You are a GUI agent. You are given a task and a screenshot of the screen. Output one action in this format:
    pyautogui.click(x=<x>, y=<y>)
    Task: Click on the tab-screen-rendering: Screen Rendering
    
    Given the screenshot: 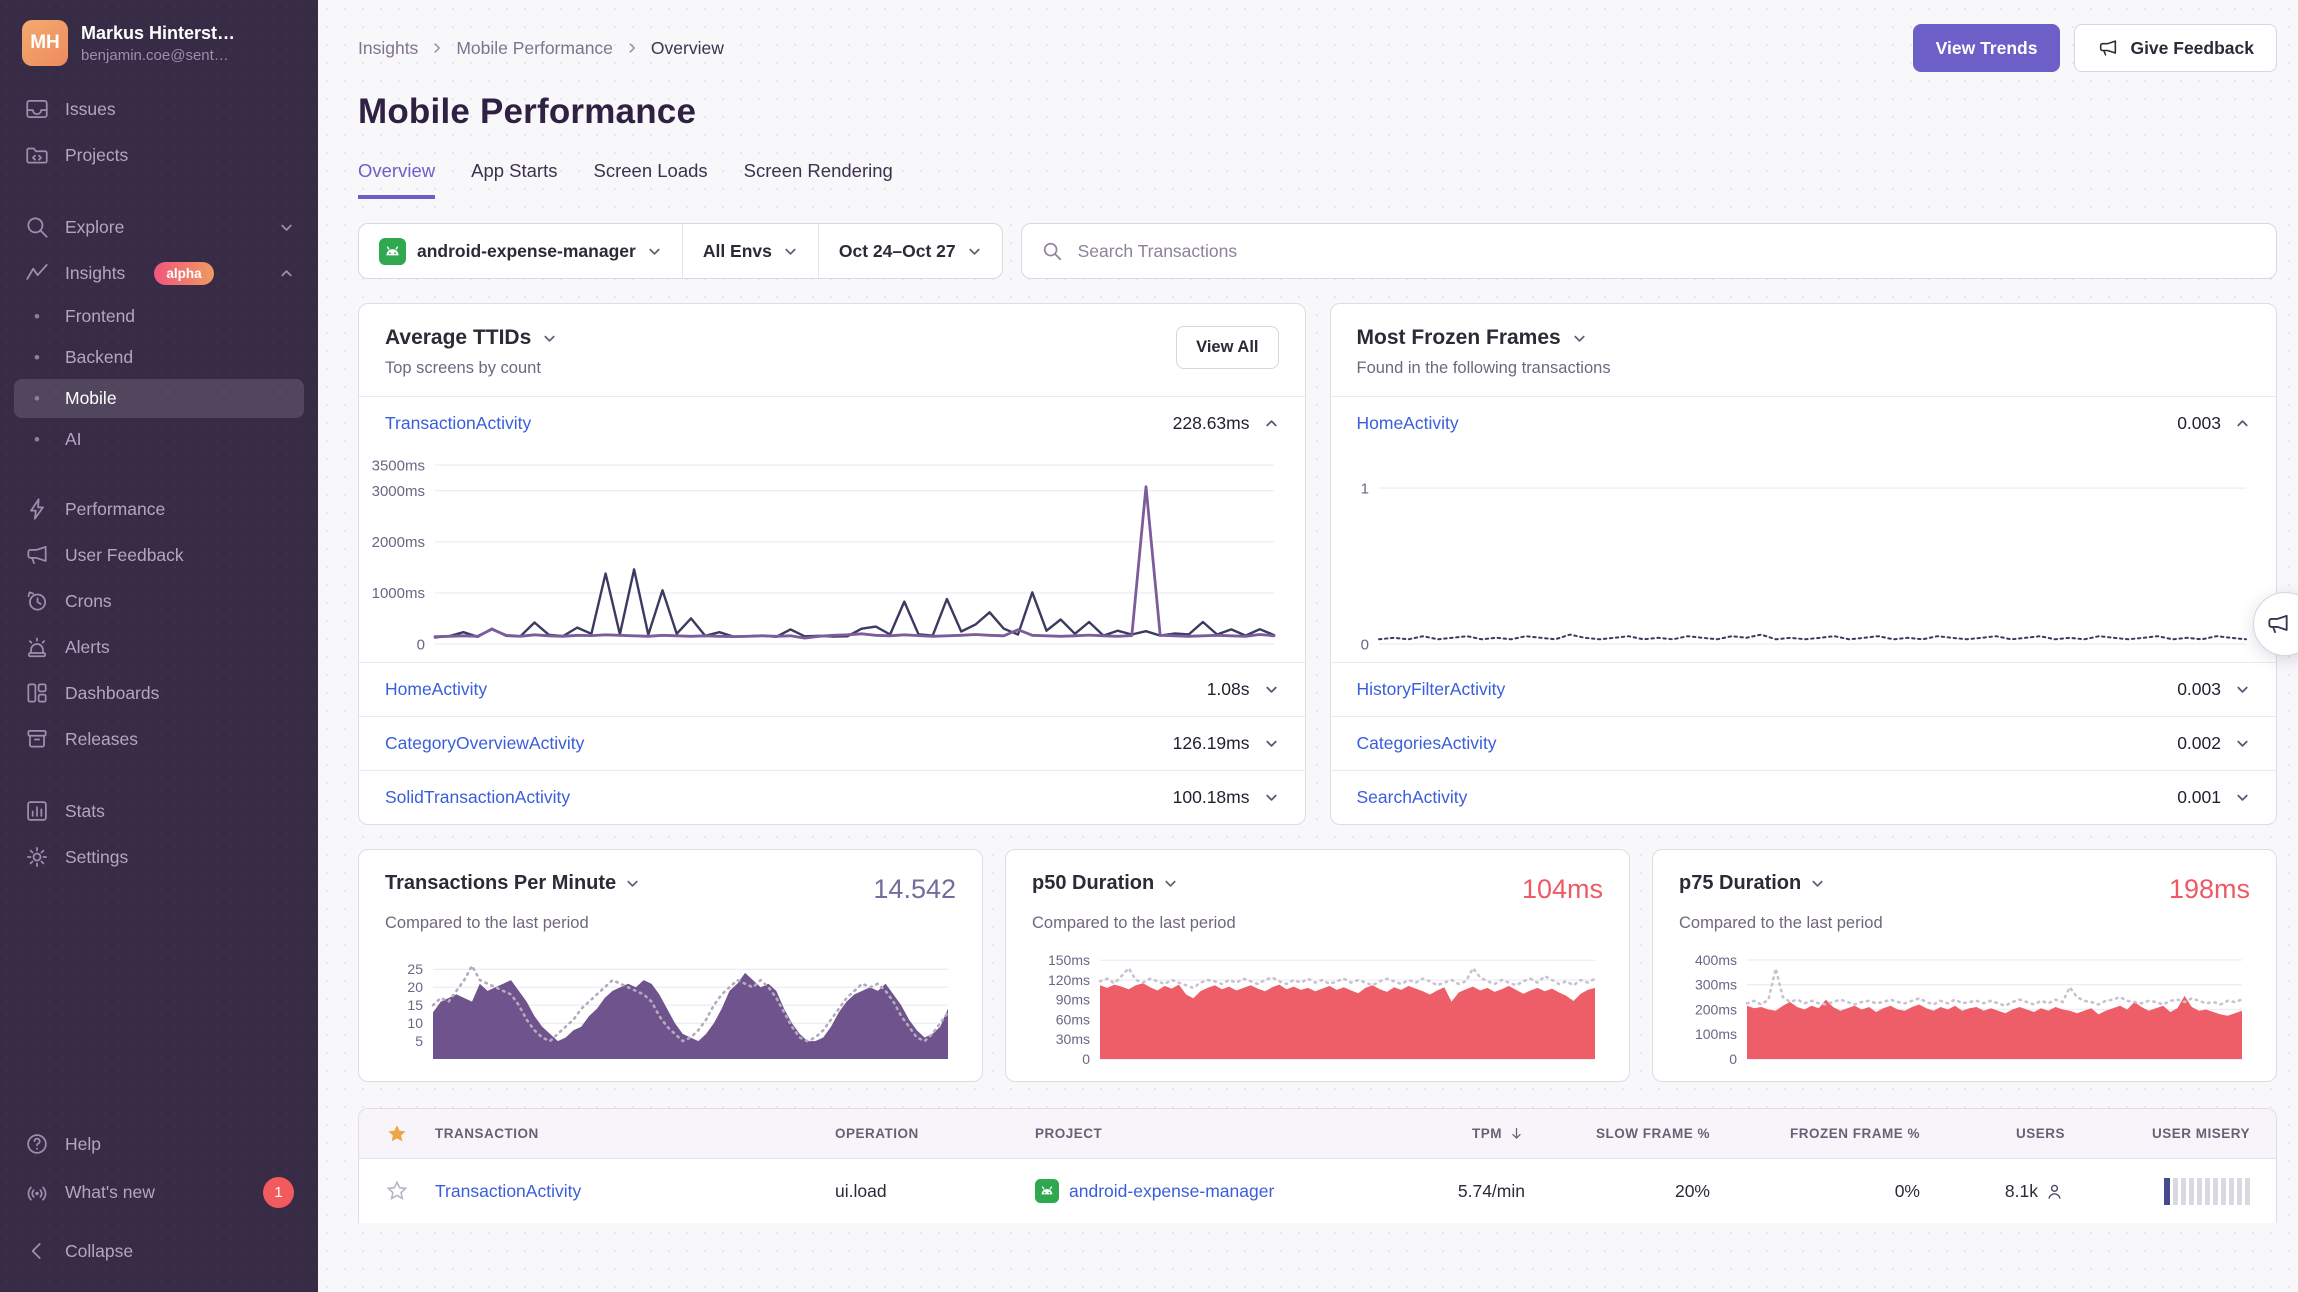 What is the action you would take?
    pyautogui.click(x=818, y=170)
    